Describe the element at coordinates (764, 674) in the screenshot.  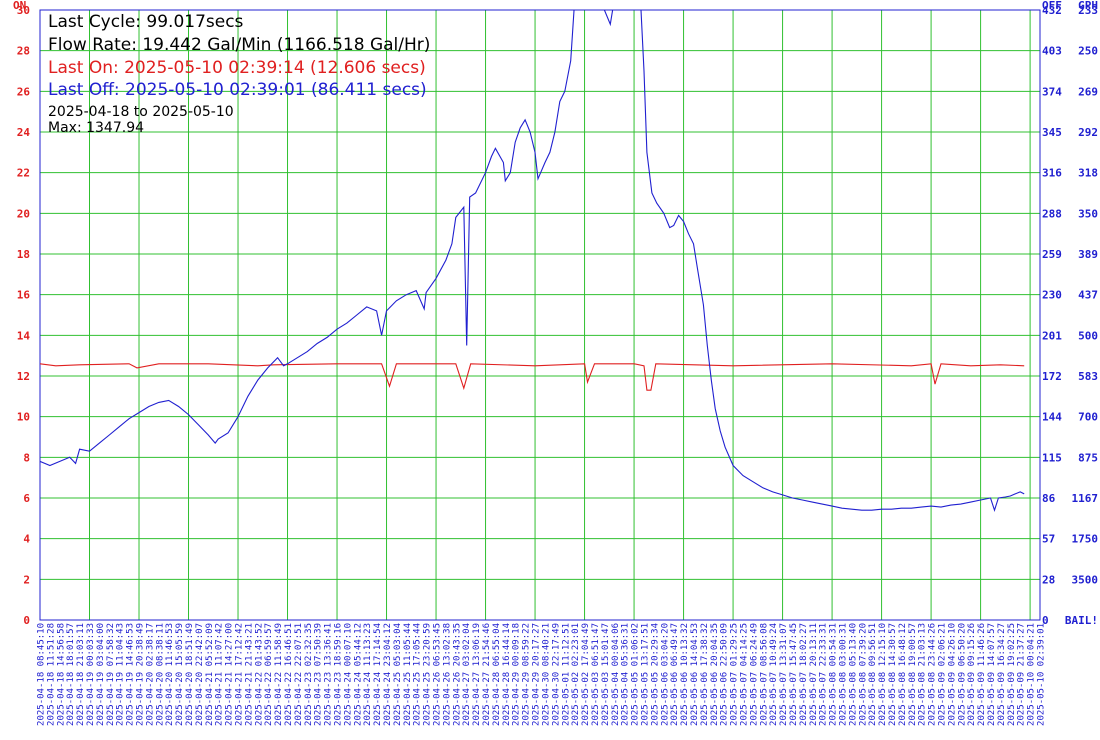
I see `x-tick-label: 2025-05-07 08:56:08` at that location.